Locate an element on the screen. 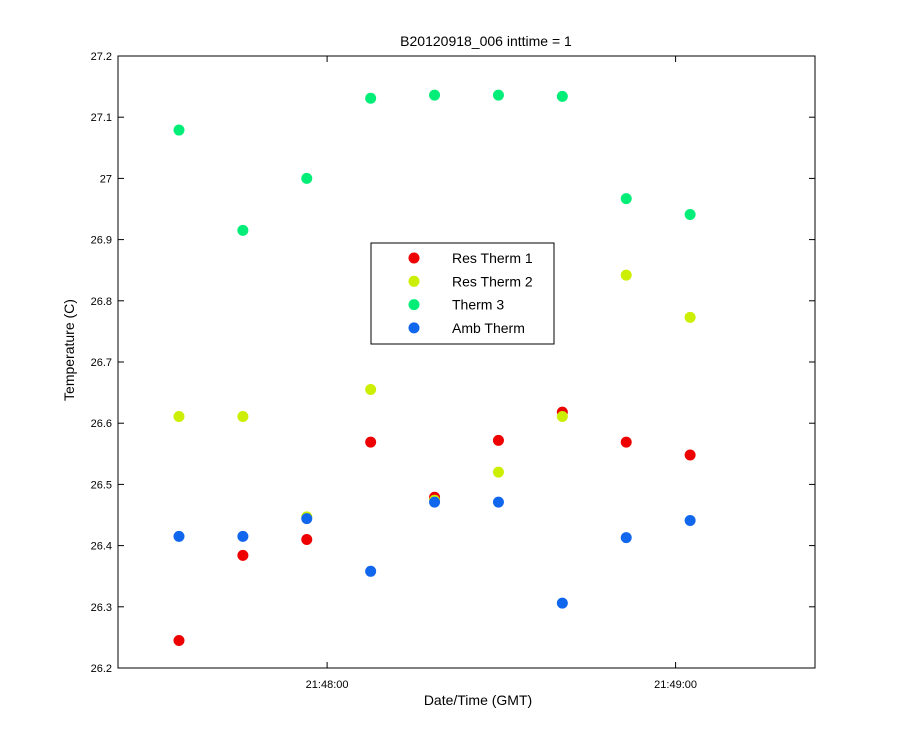 This screenshot has height=750, width=900. y-tick-label: 26.5 is located at coordinates (101, 485).